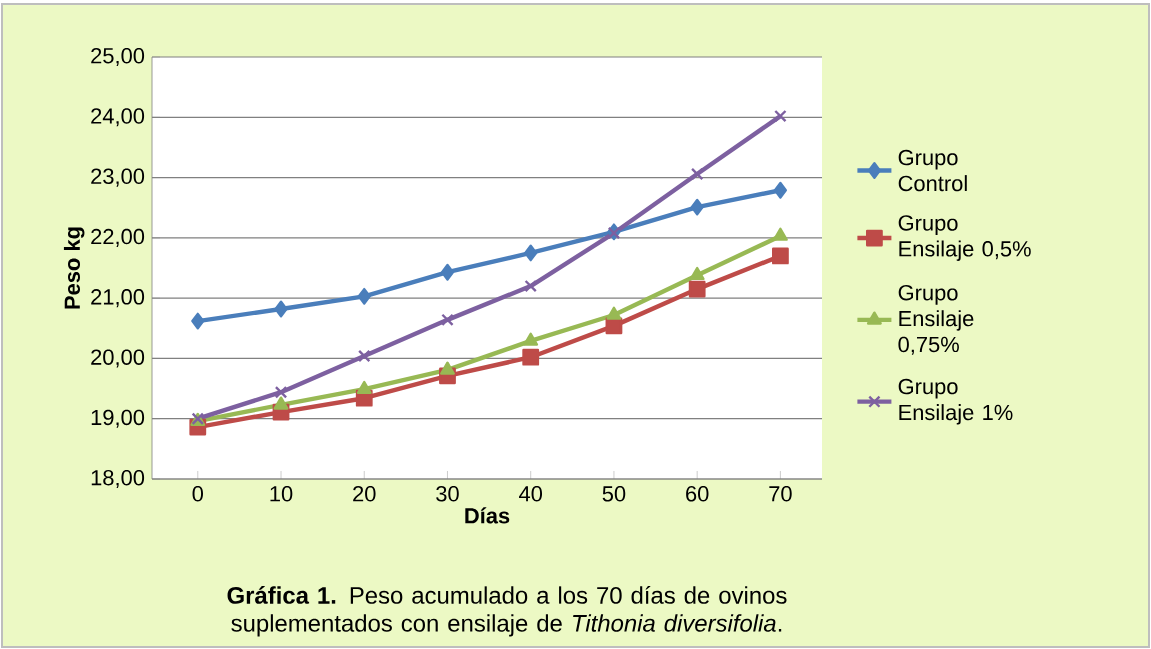 The image size is (1151, 649). Describe the element at coordinates (118, 479) in the screenshot. I see `y-tick-label: 18,00` at that location.